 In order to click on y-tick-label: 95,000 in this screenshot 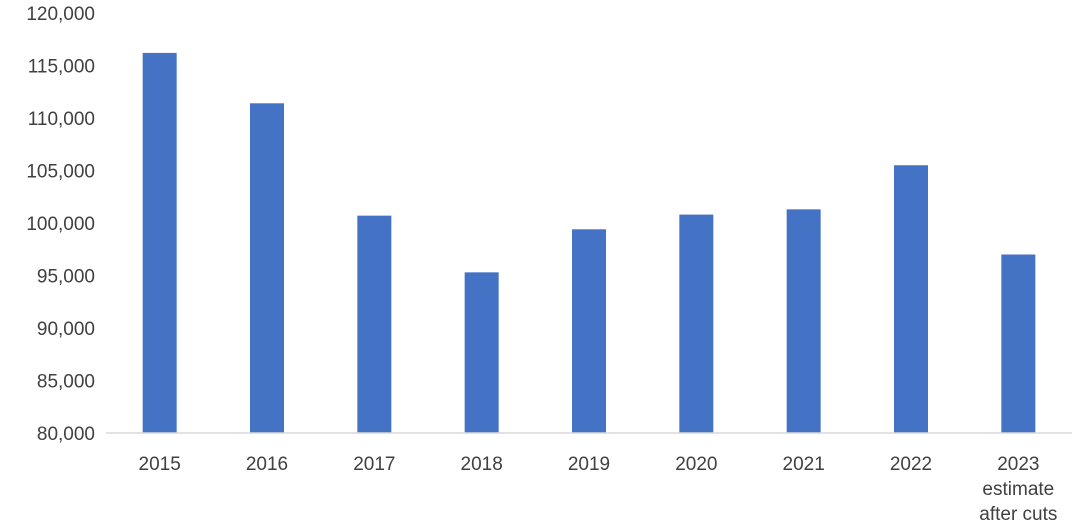, I will do `click(66, 277)`.